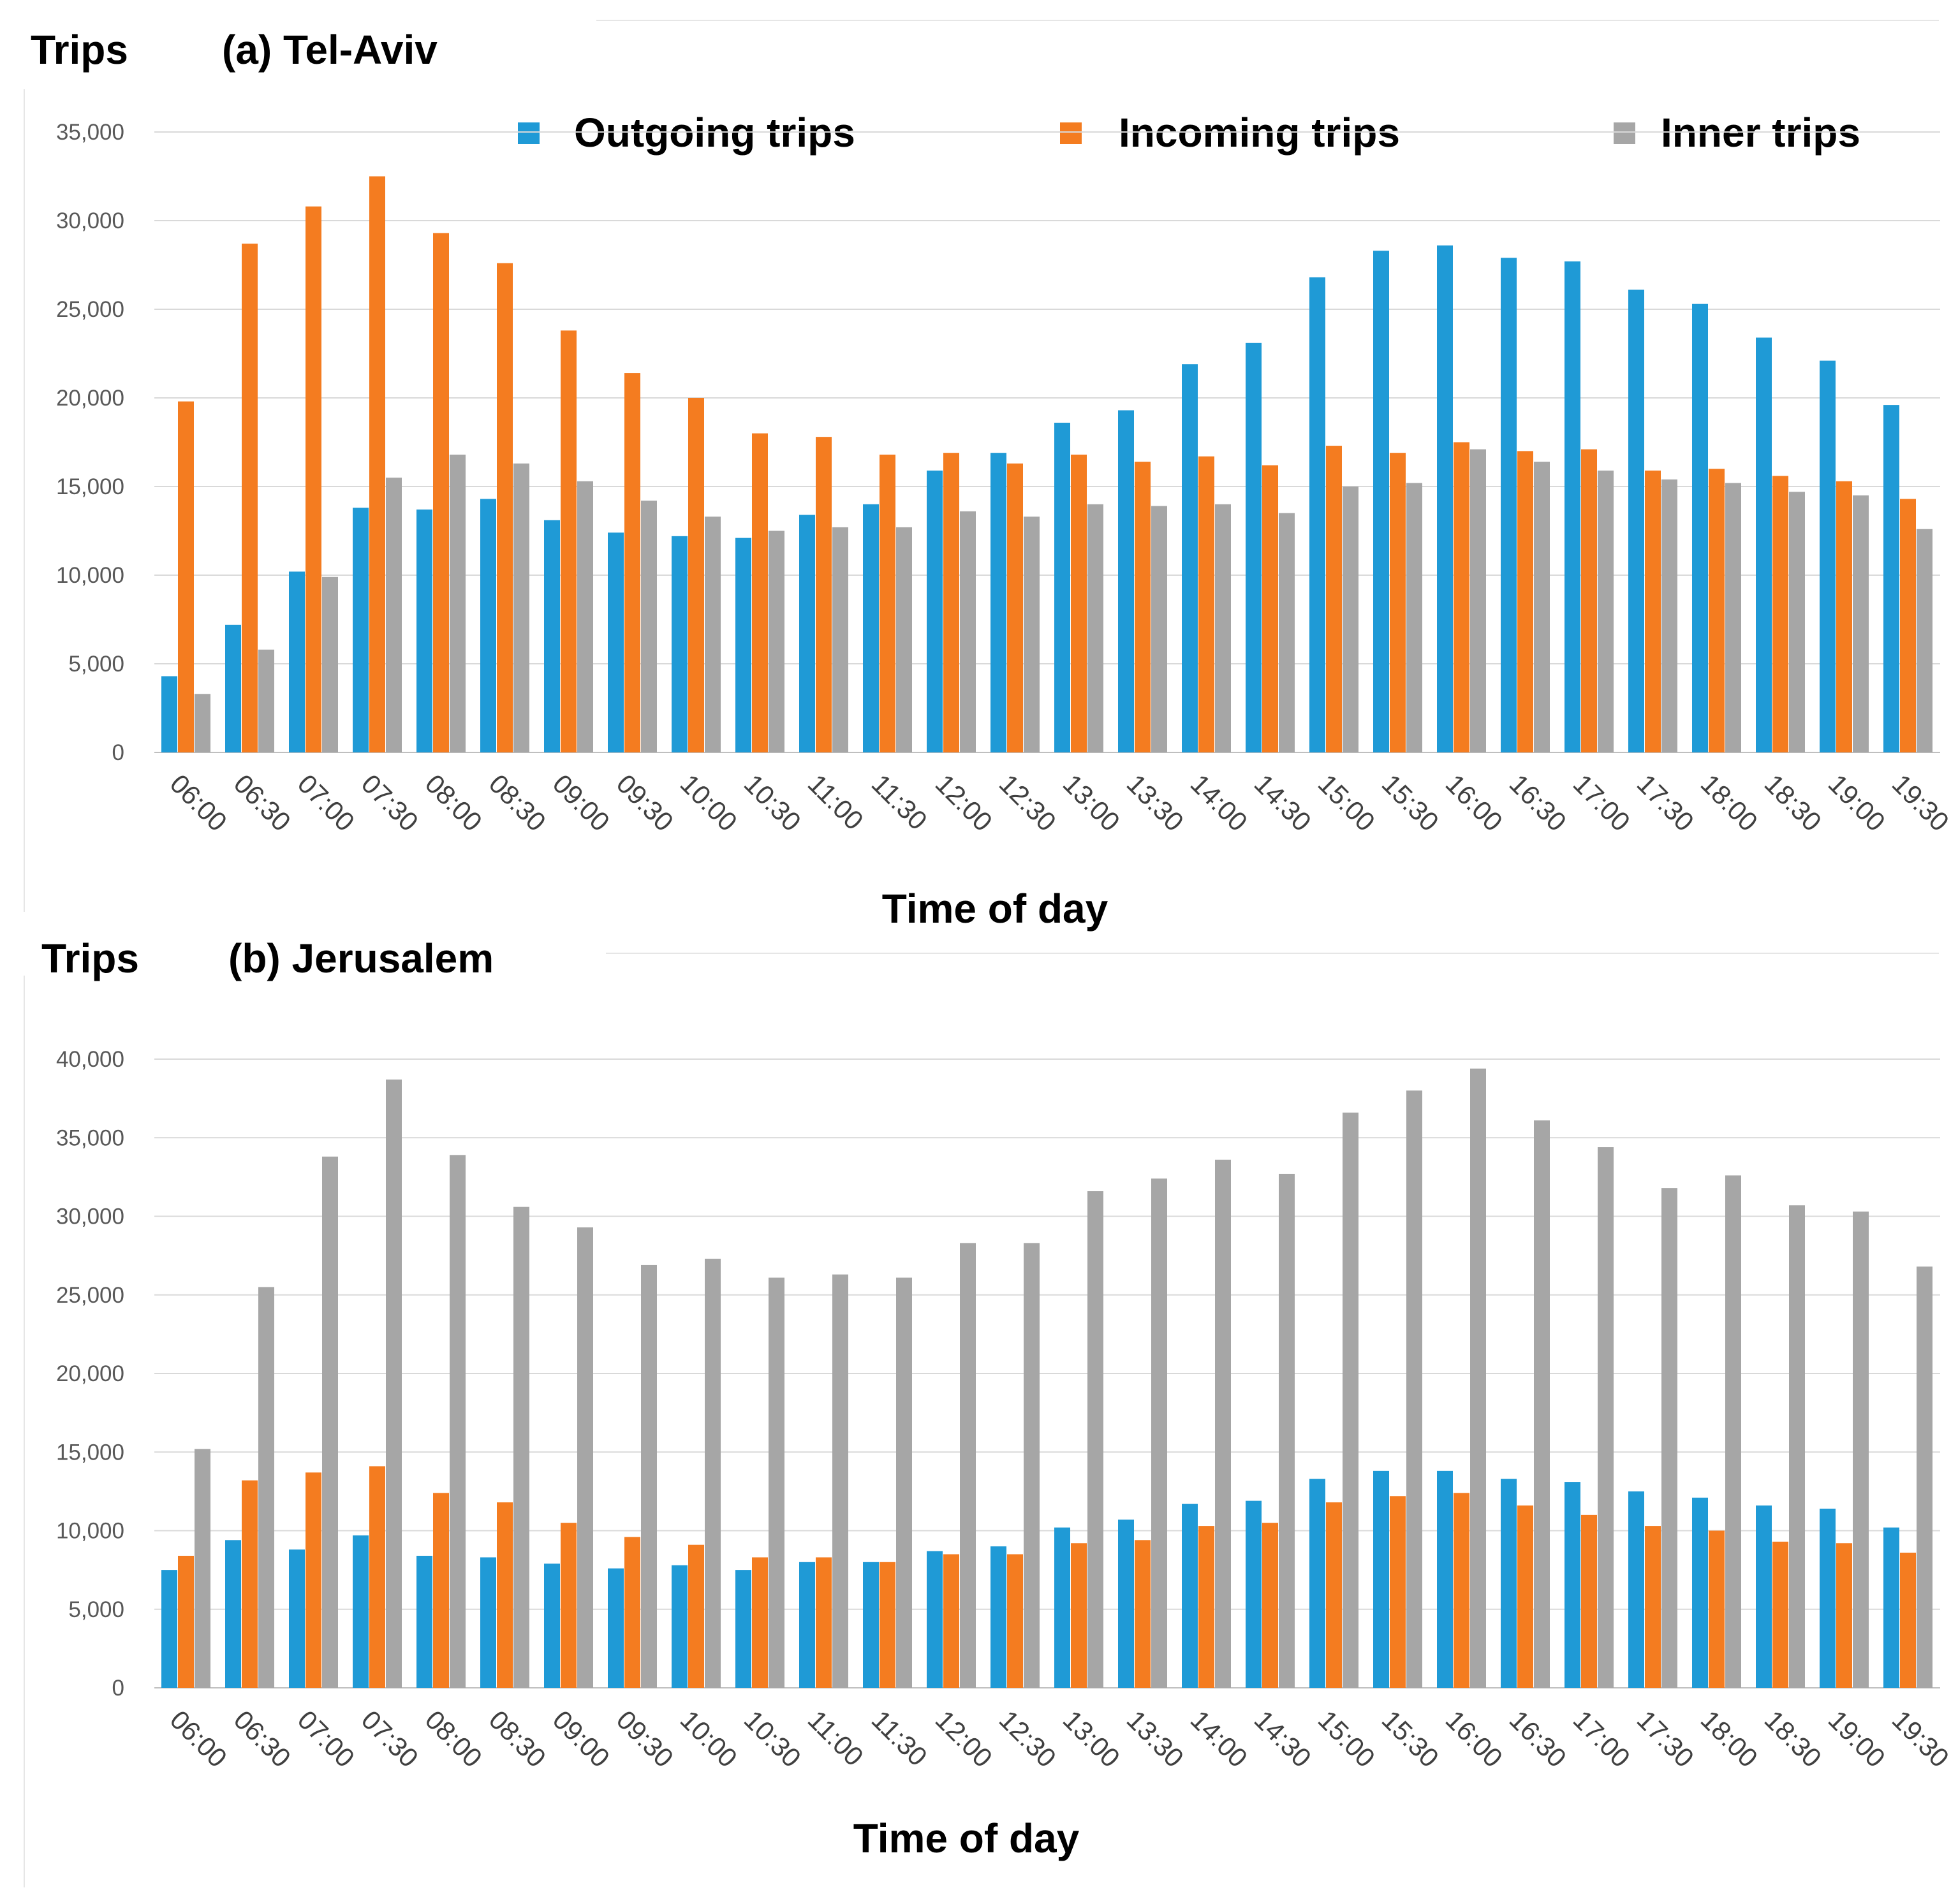 The width and height of the screenshot is (1951, 1904). Describe the element at coordinates (1861, 1450) in the screenshot. I see `bar-inner-1900` at that location.